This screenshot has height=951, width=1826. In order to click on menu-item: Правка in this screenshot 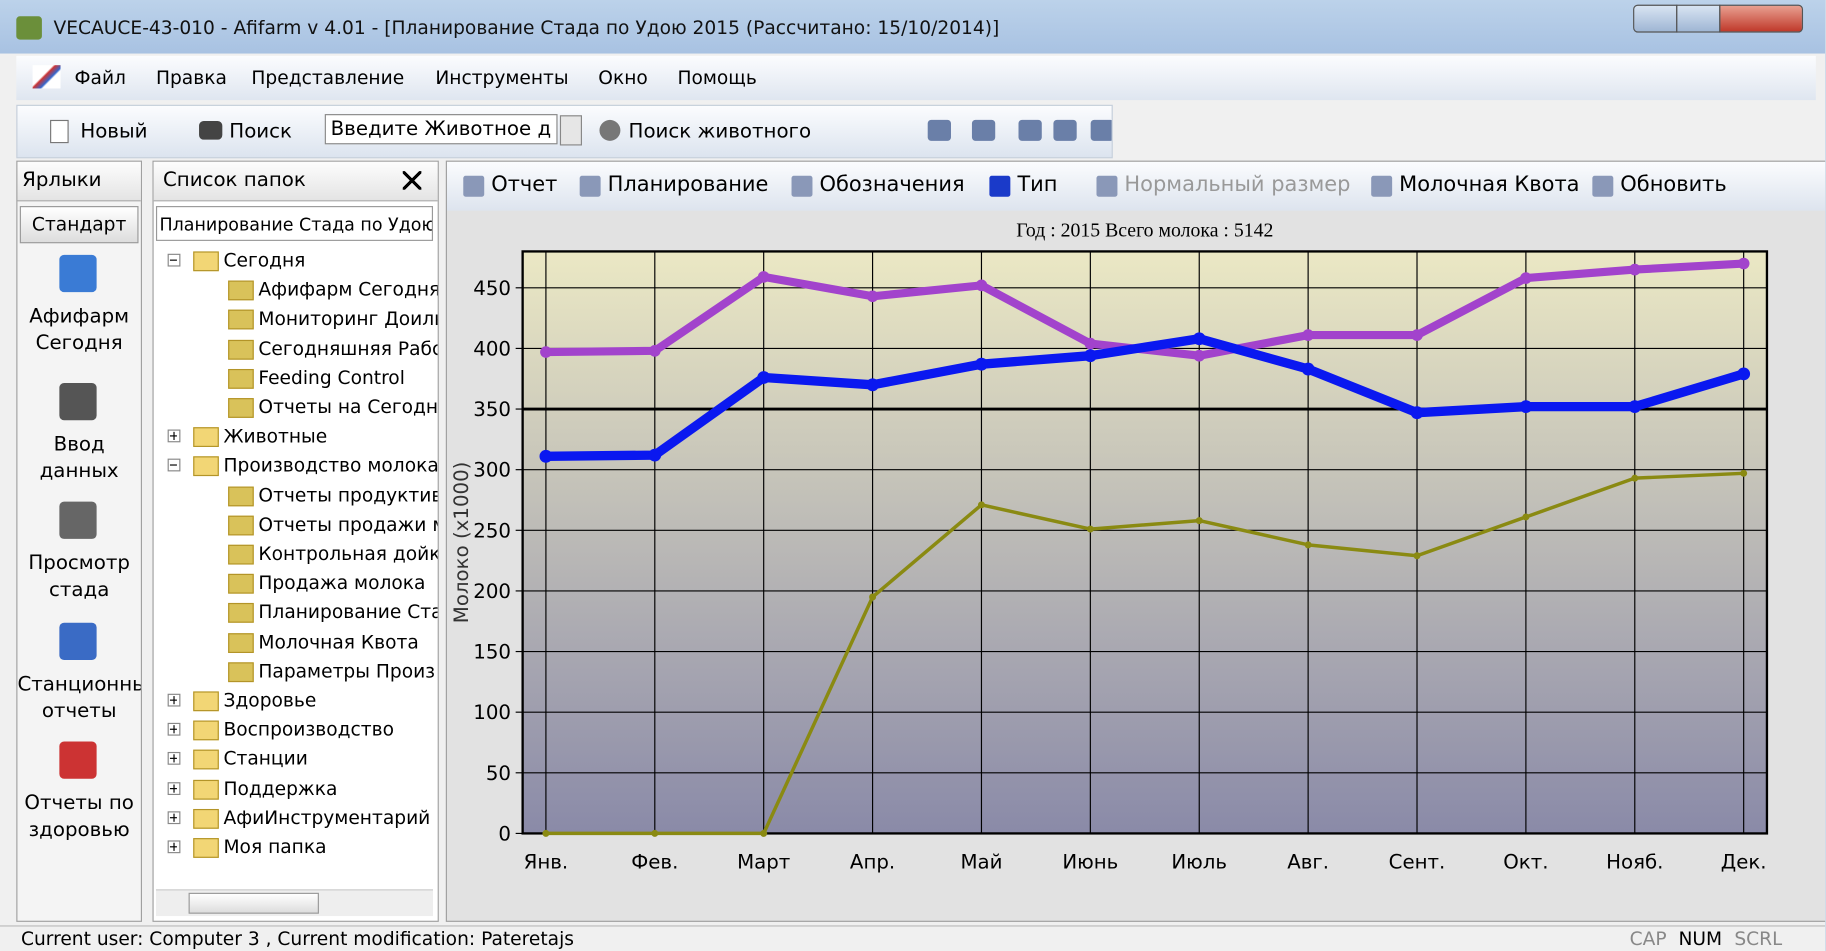, I will do `click(191, 77)`.